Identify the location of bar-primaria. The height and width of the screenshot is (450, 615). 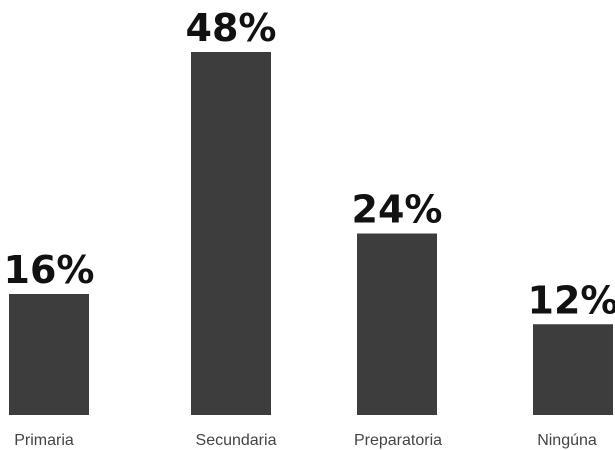
(49, 354).